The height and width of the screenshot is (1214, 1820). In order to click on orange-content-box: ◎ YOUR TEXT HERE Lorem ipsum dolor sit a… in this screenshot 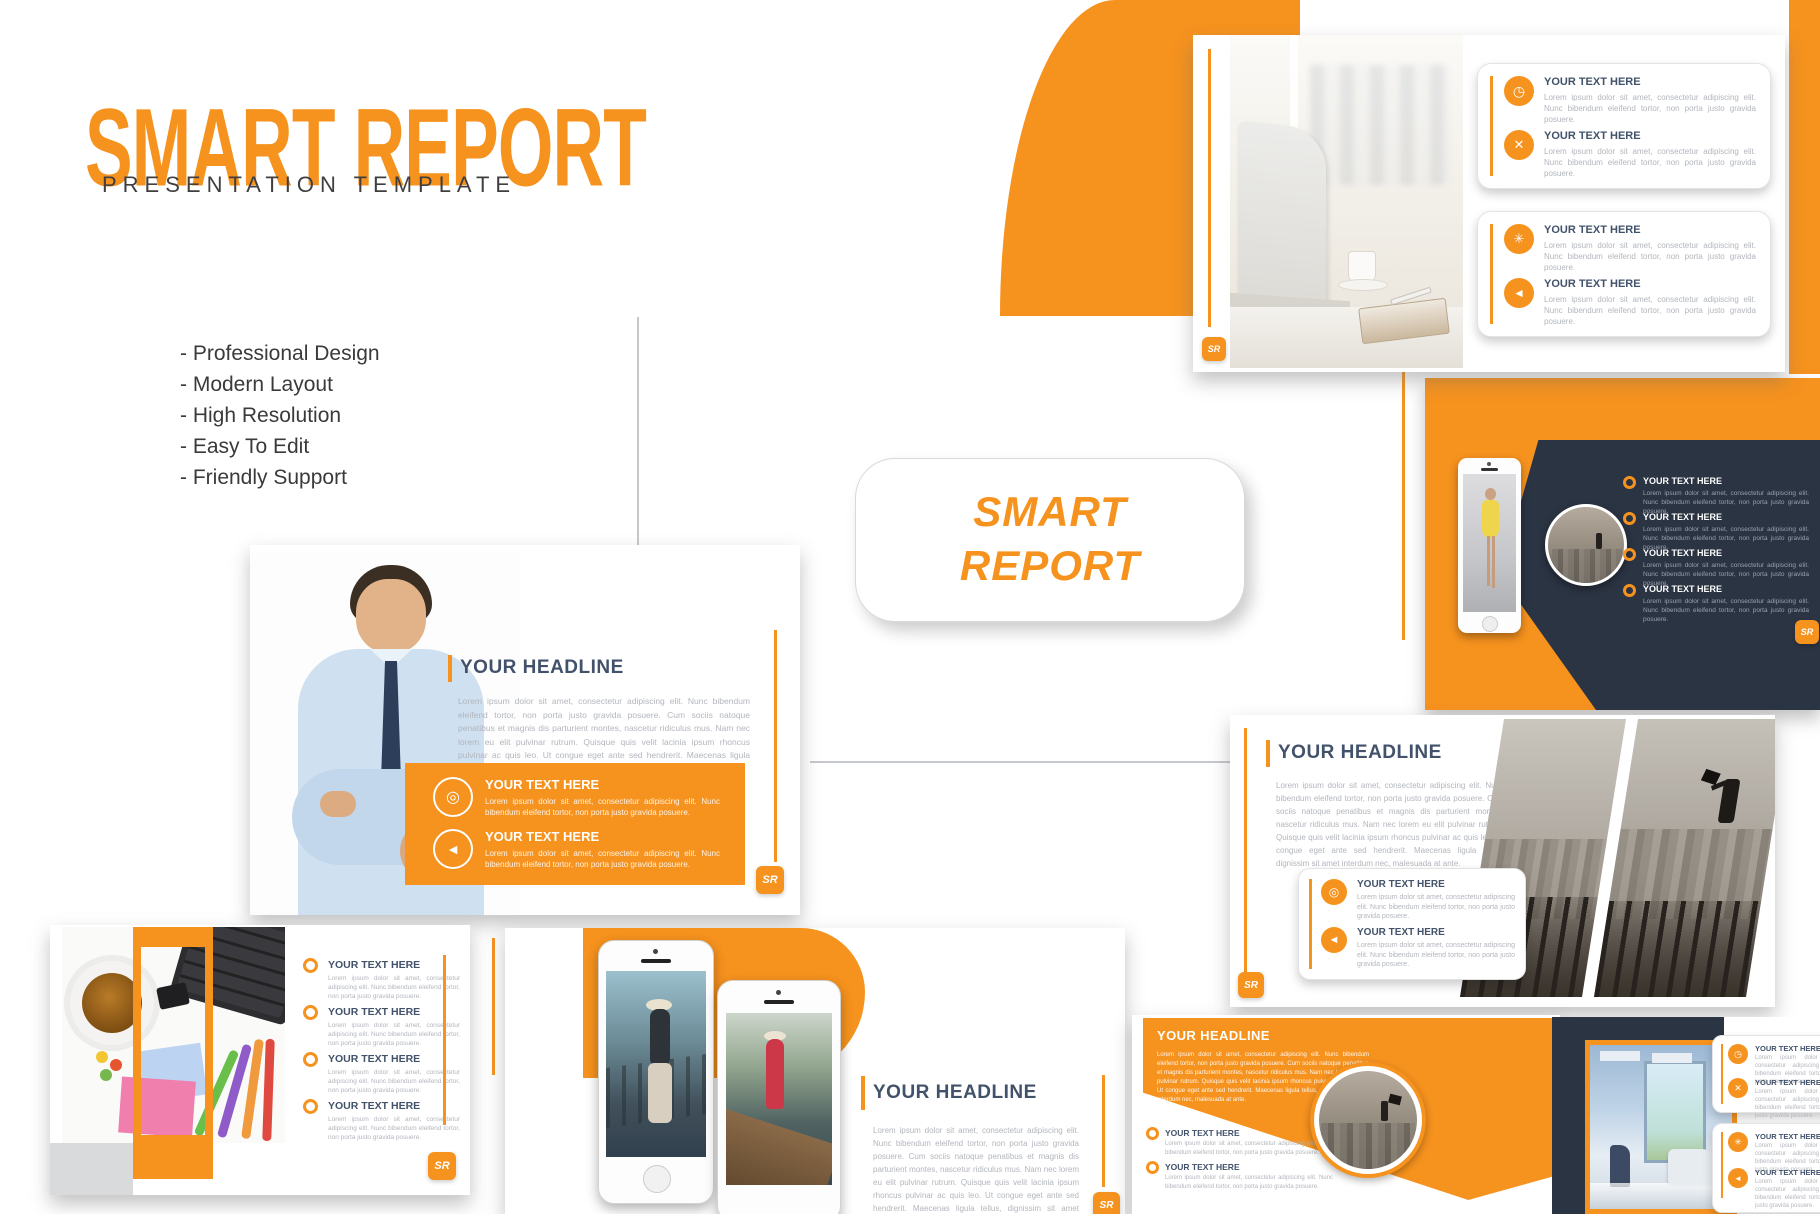, I will do `click(575, 824)`.